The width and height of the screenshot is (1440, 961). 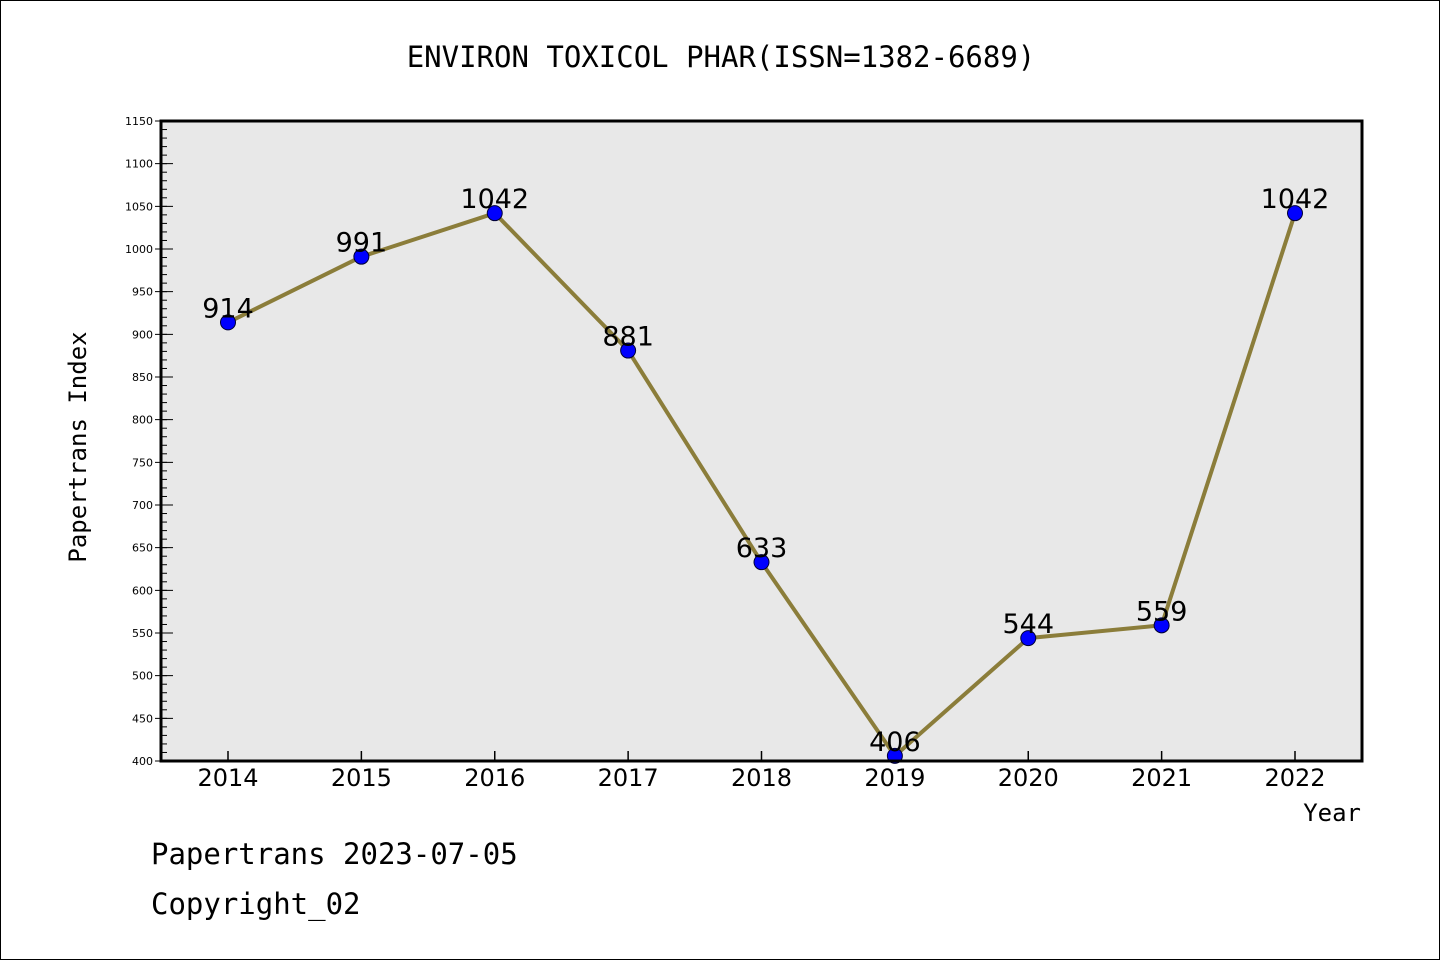 I want to click on x-axis-ticks: 2014 2015 2016 2017 2018 2019 2020 2021 2022, so click(x=761, y=771).